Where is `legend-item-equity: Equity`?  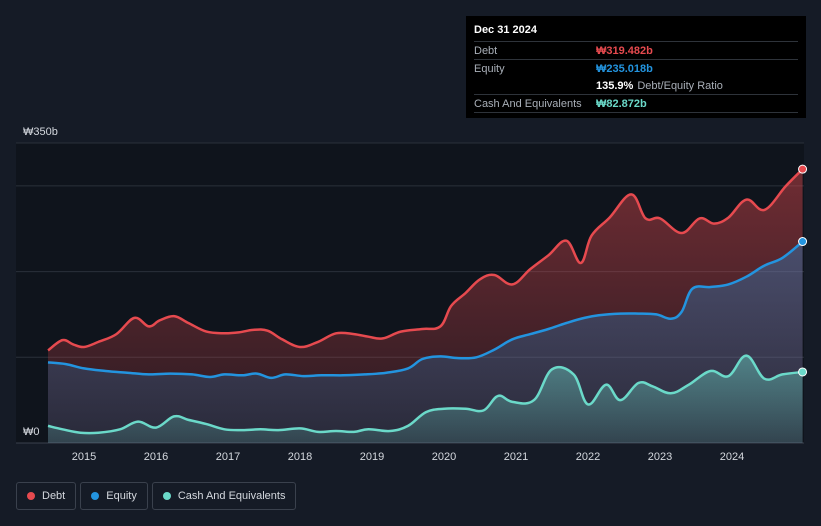 legend-item-equity: Equity is located at coordinates (114, 496).